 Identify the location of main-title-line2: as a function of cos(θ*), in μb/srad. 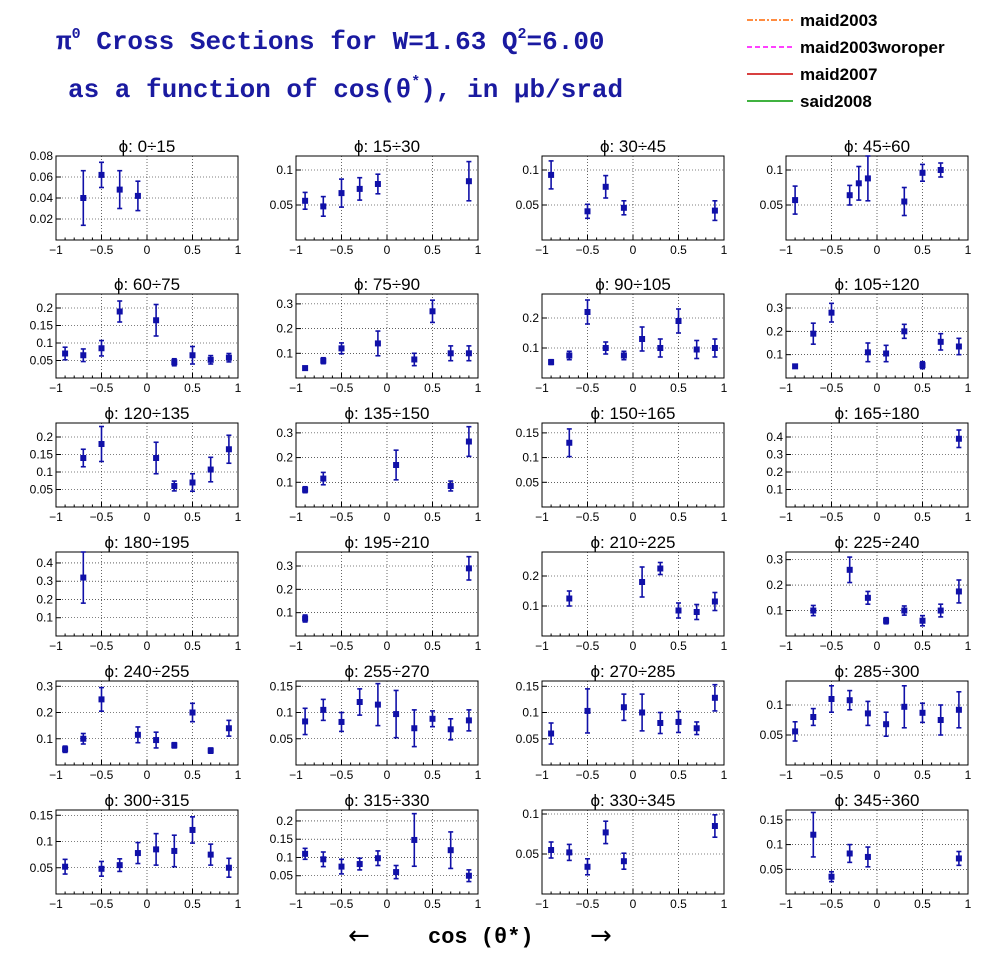
(345, 89).